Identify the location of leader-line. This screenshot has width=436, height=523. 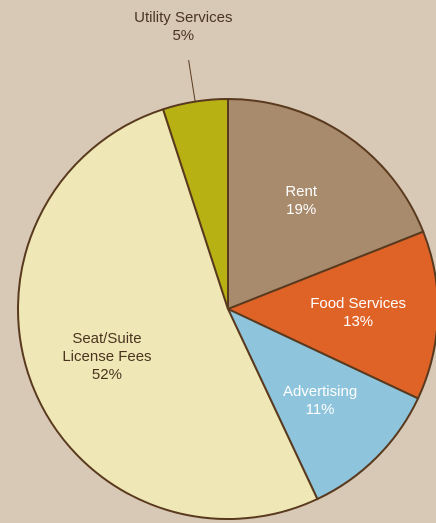
(192, 81).